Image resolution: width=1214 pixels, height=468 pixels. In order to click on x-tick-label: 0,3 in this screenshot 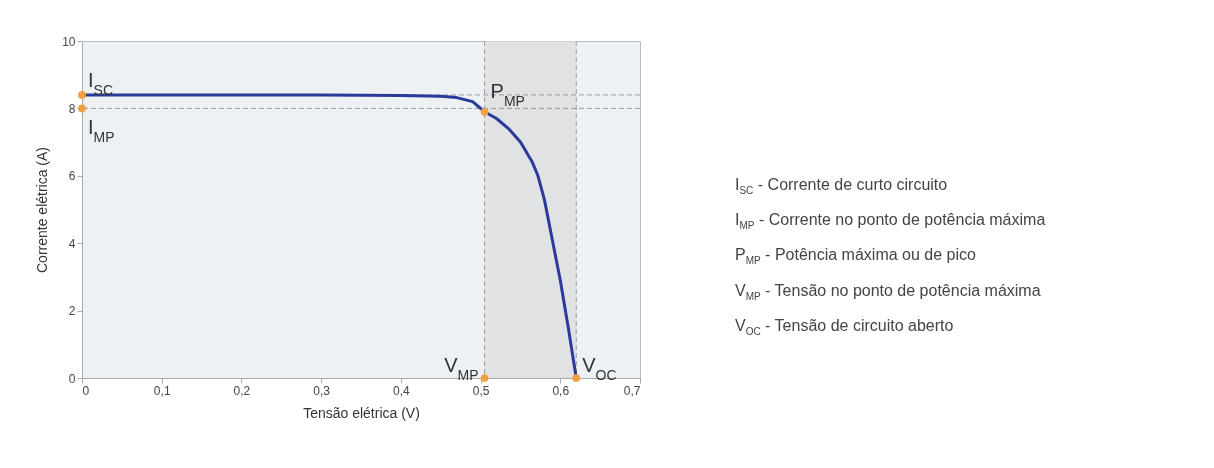, I will do `click(322, 390)`.